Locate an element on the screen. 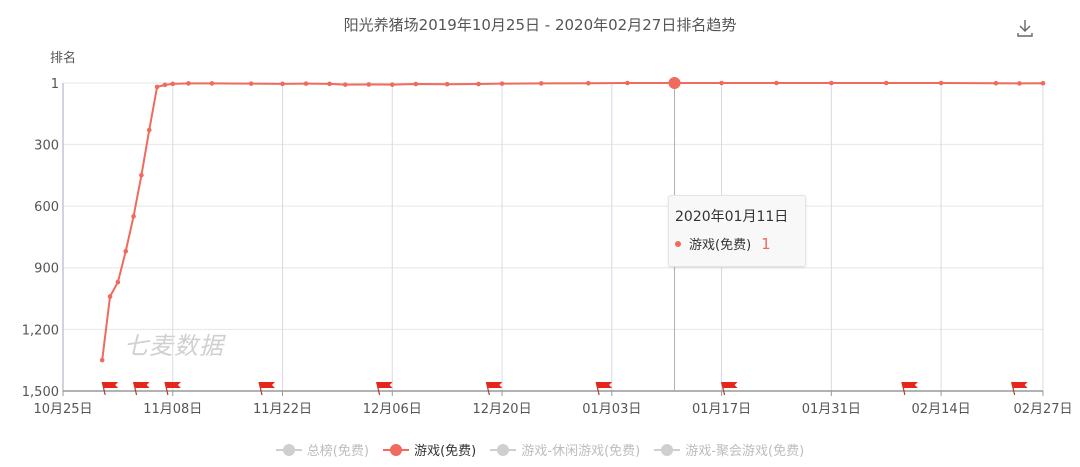  y-tick-label: 1,500 is located at coordinates (40, 392).